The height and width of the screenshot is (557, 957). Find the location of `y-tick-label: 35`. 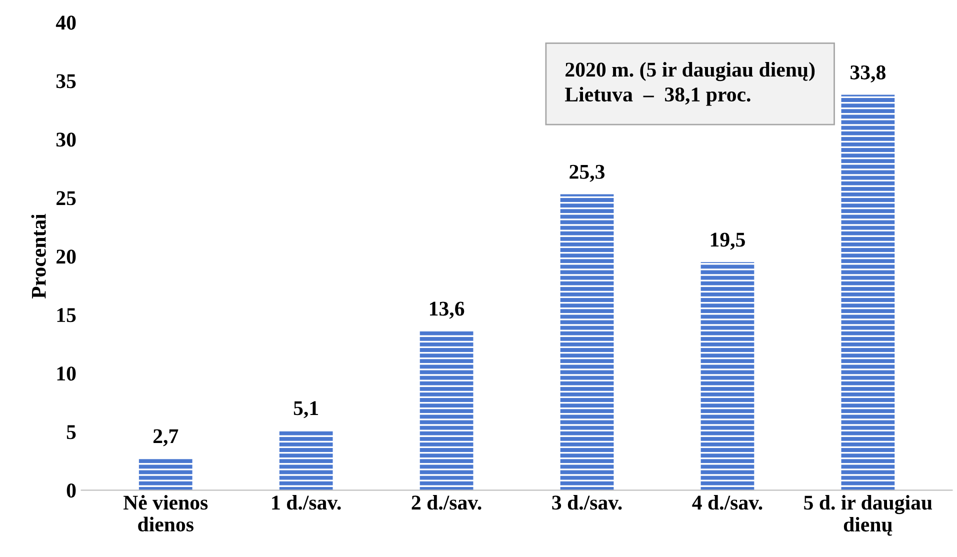

y-tick-label: 35 is located at coordinates (66, 81).